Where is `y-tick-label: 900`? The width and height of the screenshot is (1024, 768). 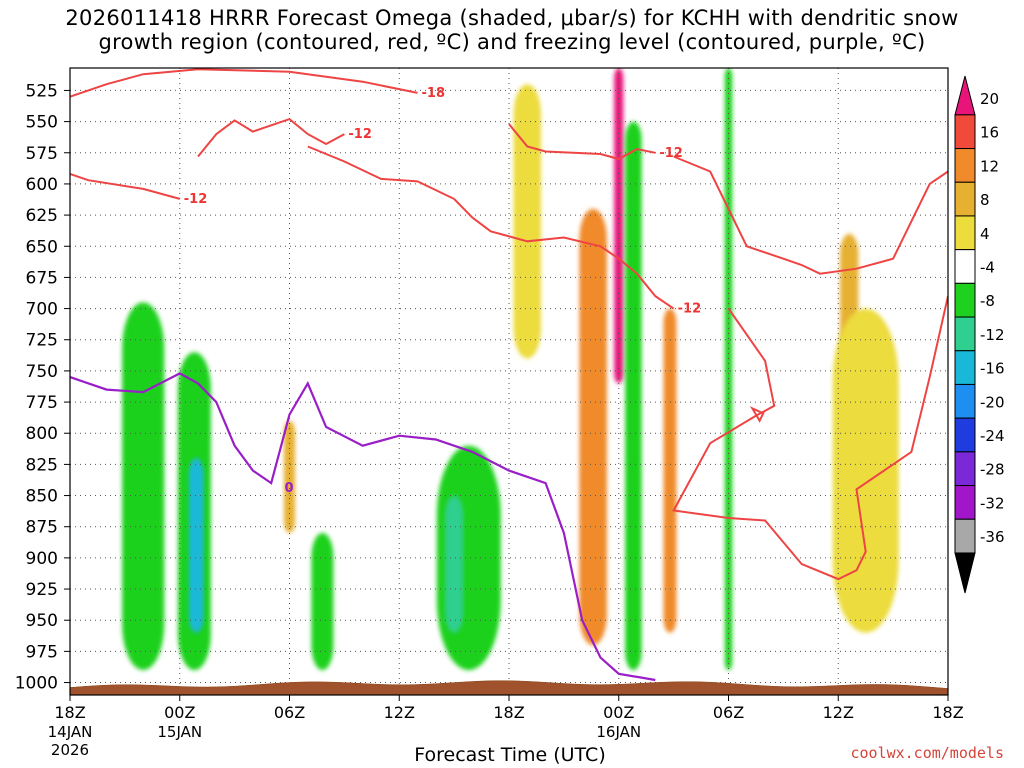
y-tick-label: 900 is located at coordinates (42, 559).